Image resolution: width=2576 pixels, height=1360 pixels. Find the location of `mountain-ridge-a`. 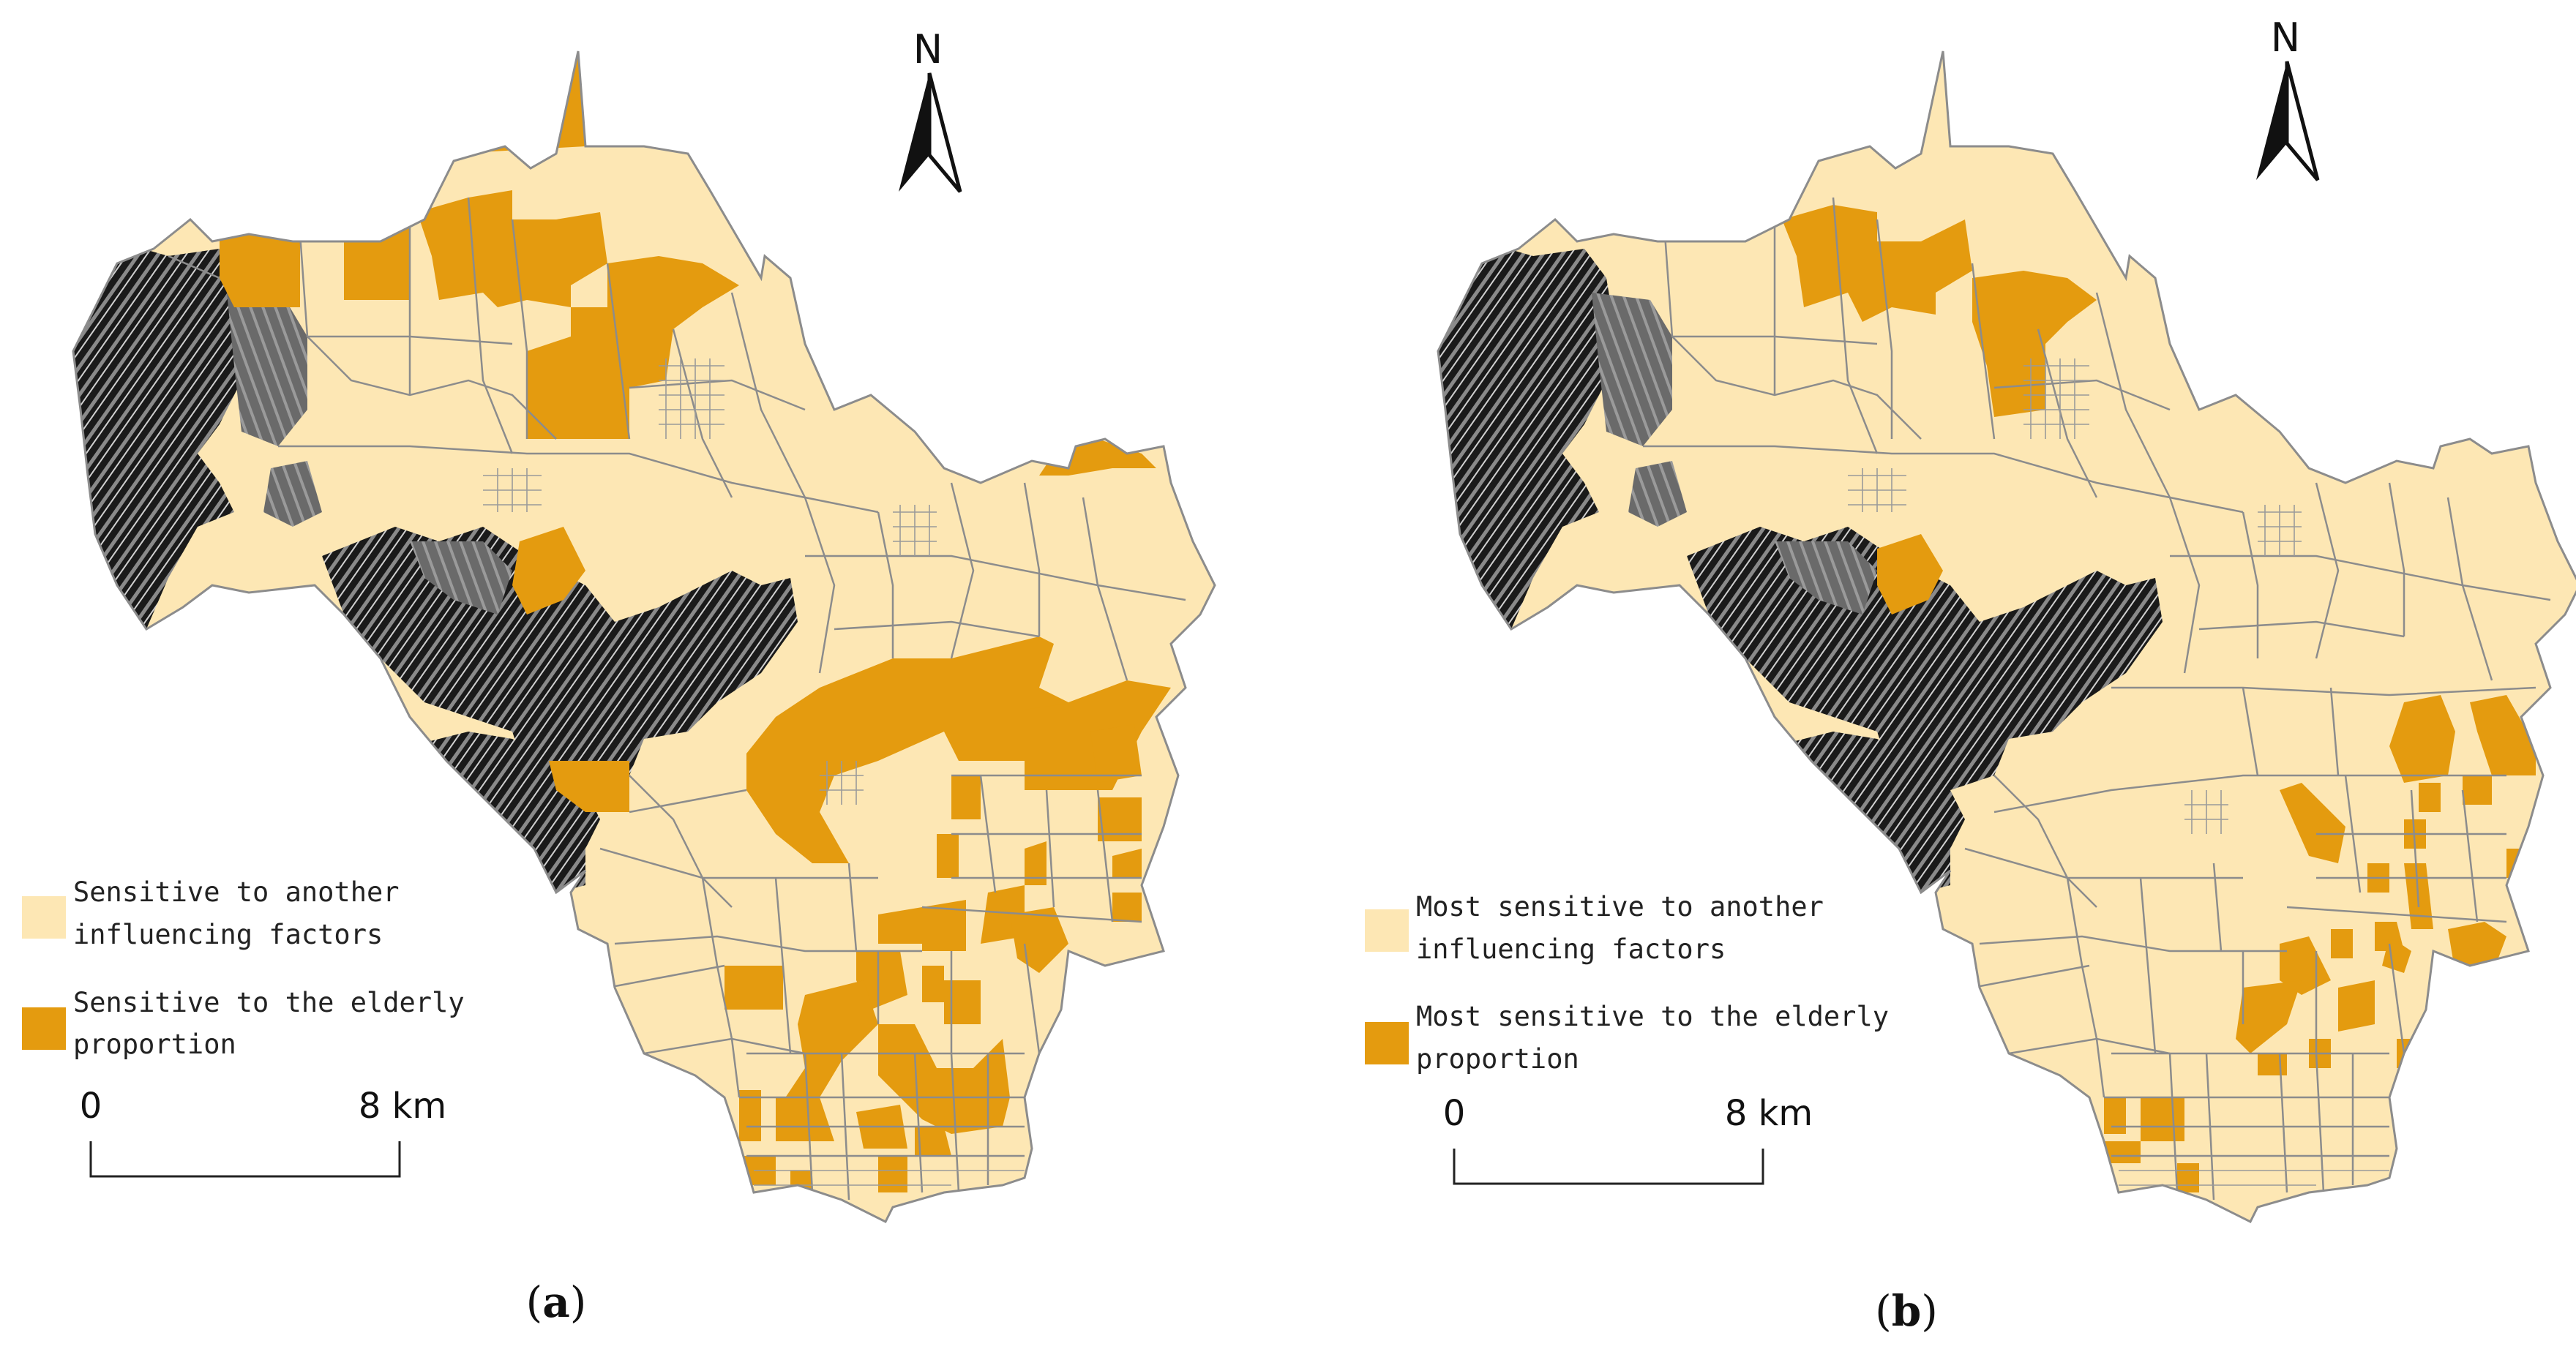

mountain-ridge-a is located at coordinates (560, 658).